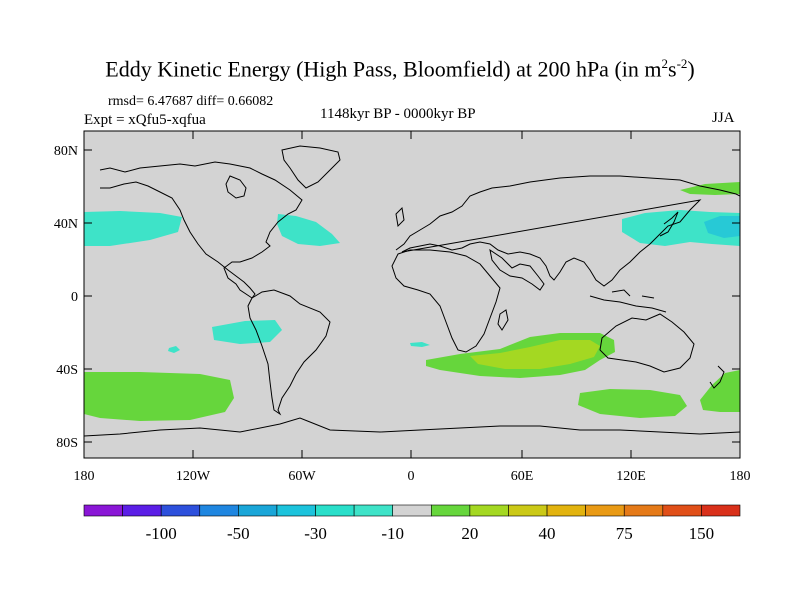  I want to click on patch-north-pacific-west, so click(681, 228).